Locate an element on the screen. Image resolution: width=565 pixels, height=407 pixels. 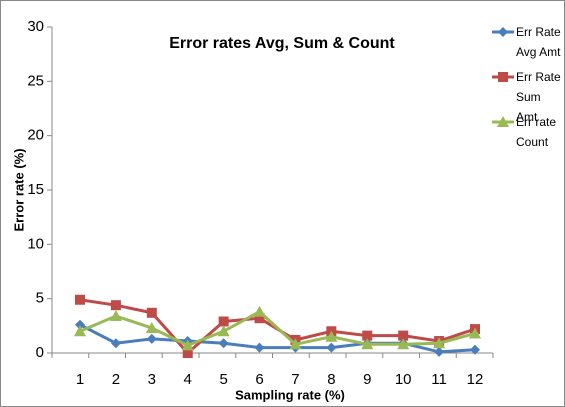
y-tick-label: 0 is located at coordinates (40, 352).